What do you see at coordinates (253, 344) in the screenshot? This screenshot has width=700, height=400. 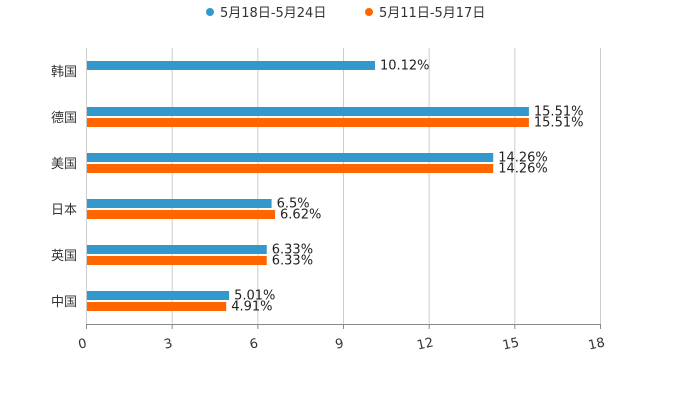 I see `x-tick-label: 6` at bounding box center [253, 344].